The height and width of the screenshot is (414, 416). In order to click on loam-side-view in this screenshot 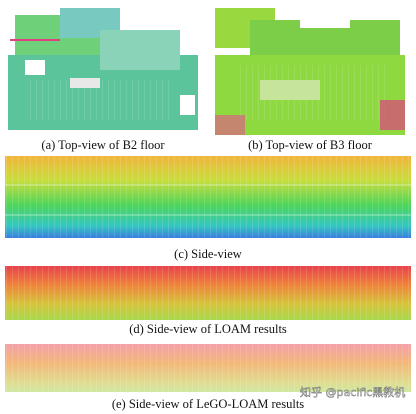, I will do `click(208, 293)`.